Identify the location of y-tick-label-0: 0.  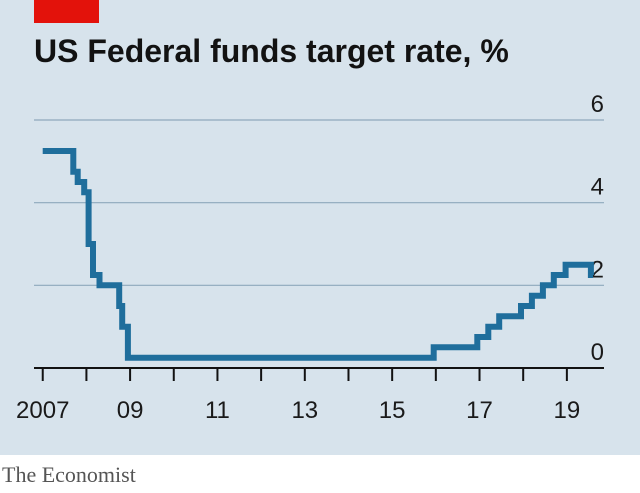
(597, 352).